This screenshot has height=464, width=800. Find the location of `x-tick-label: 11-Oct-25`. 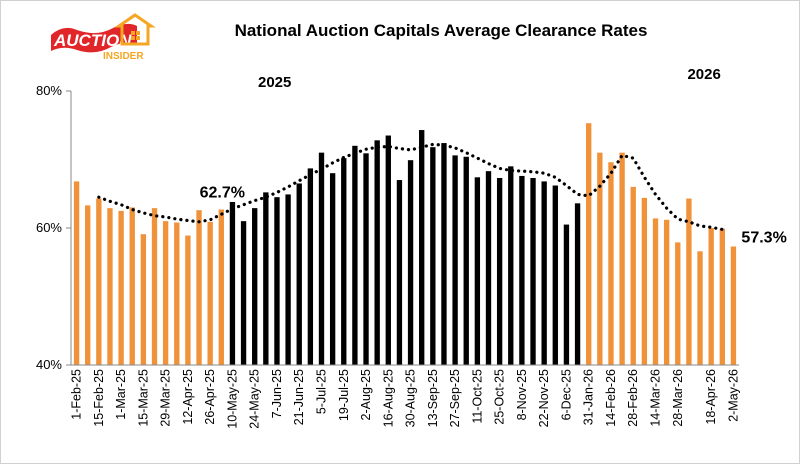

x-tick-label: 11-Oct-25 is located at coordinates (477, 396).